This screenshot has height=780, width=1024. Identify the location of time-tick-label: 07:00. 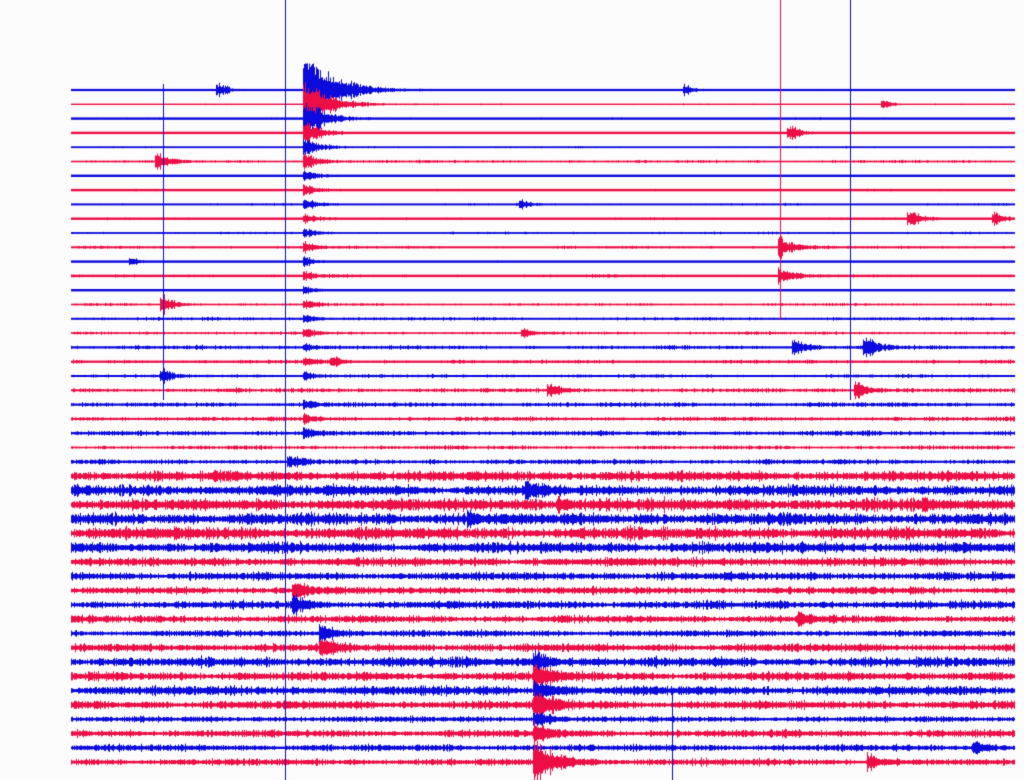
(48, 290).